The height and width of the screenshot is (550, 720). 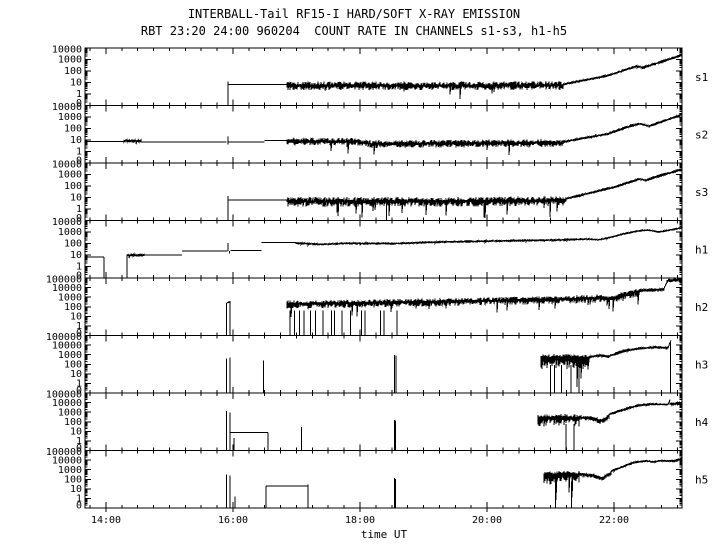 What do you see at coordinates (425, 90) in the screenshot?
I see `trace-segment-s1` at bounding box center [425, 90].